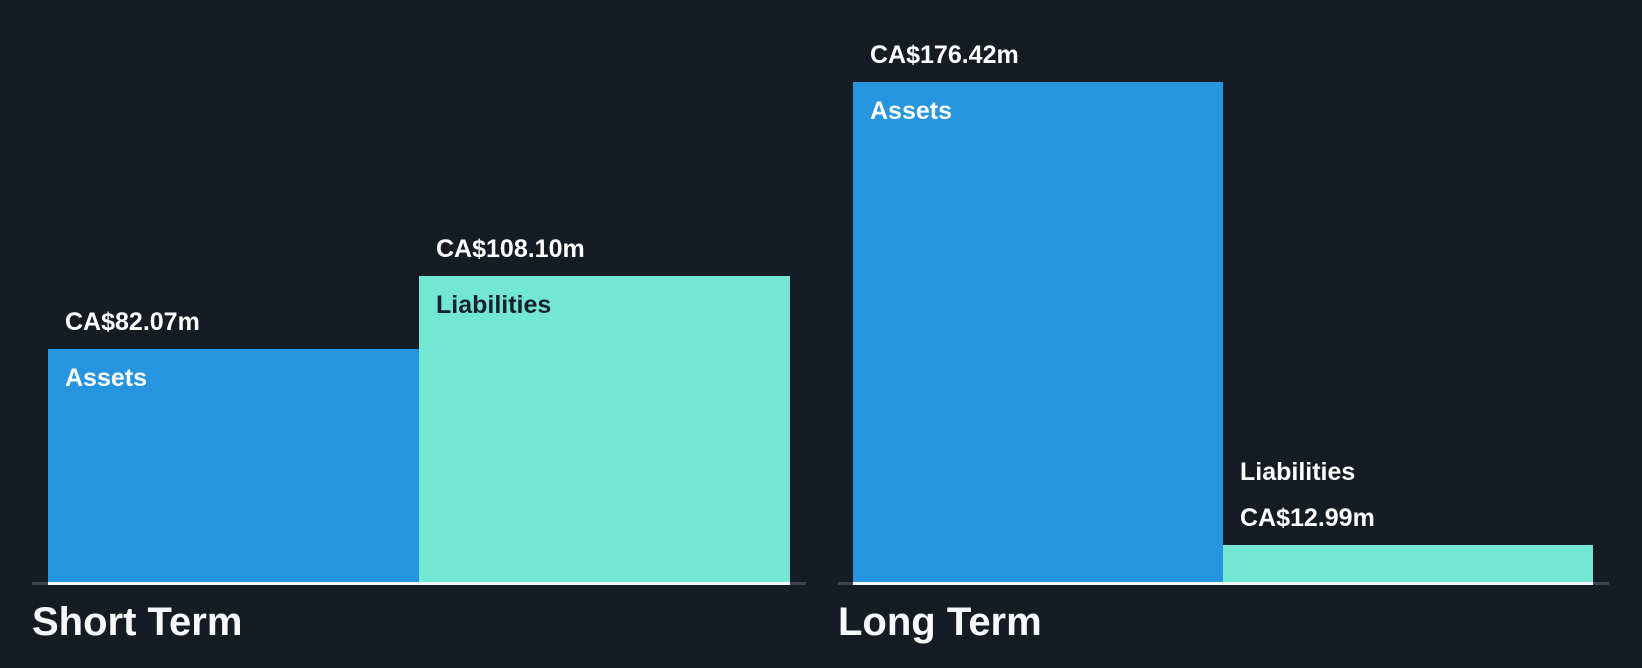 The height and width of the screenshot is (668, 1642). I want to click on long-term-assets-bar-label: Assets, so click(911, 111).